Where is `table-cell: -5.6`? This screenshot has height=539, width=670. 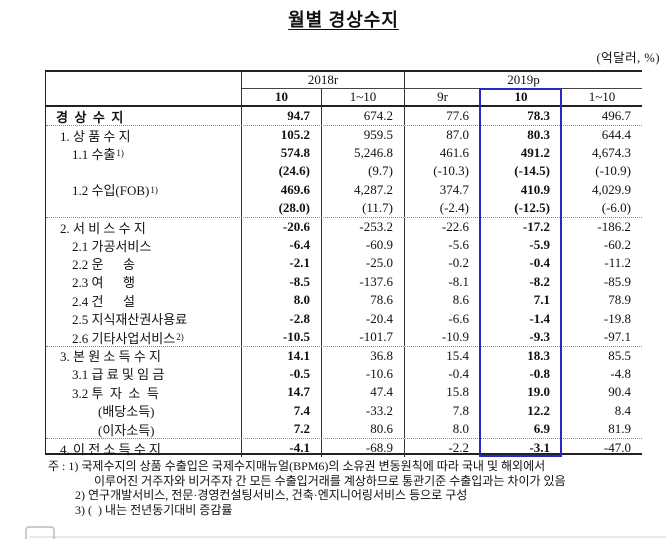
table-cell: -5.6 is located at coordinates (442, 245).